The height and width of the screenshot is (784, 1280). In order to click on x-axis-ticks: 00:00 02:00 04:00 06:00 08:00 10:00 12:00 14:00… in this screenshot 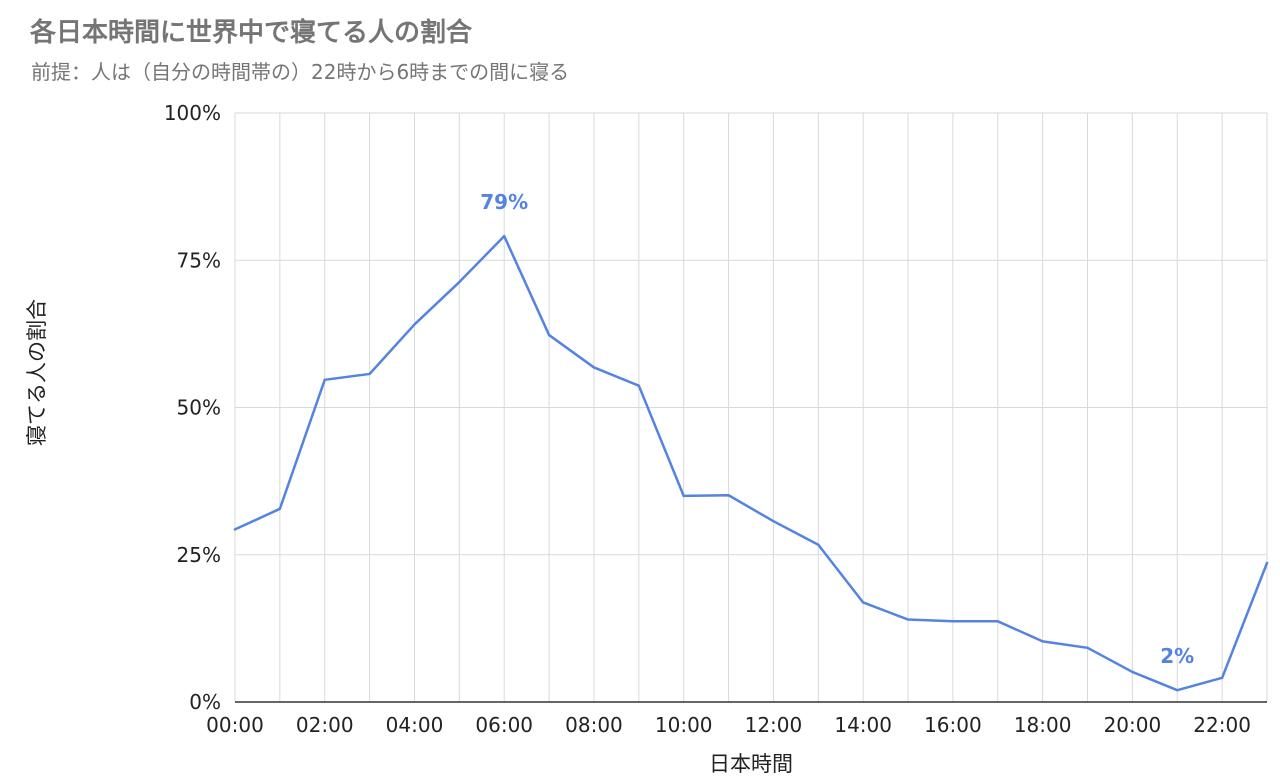, I will do `click(728, 725)`.